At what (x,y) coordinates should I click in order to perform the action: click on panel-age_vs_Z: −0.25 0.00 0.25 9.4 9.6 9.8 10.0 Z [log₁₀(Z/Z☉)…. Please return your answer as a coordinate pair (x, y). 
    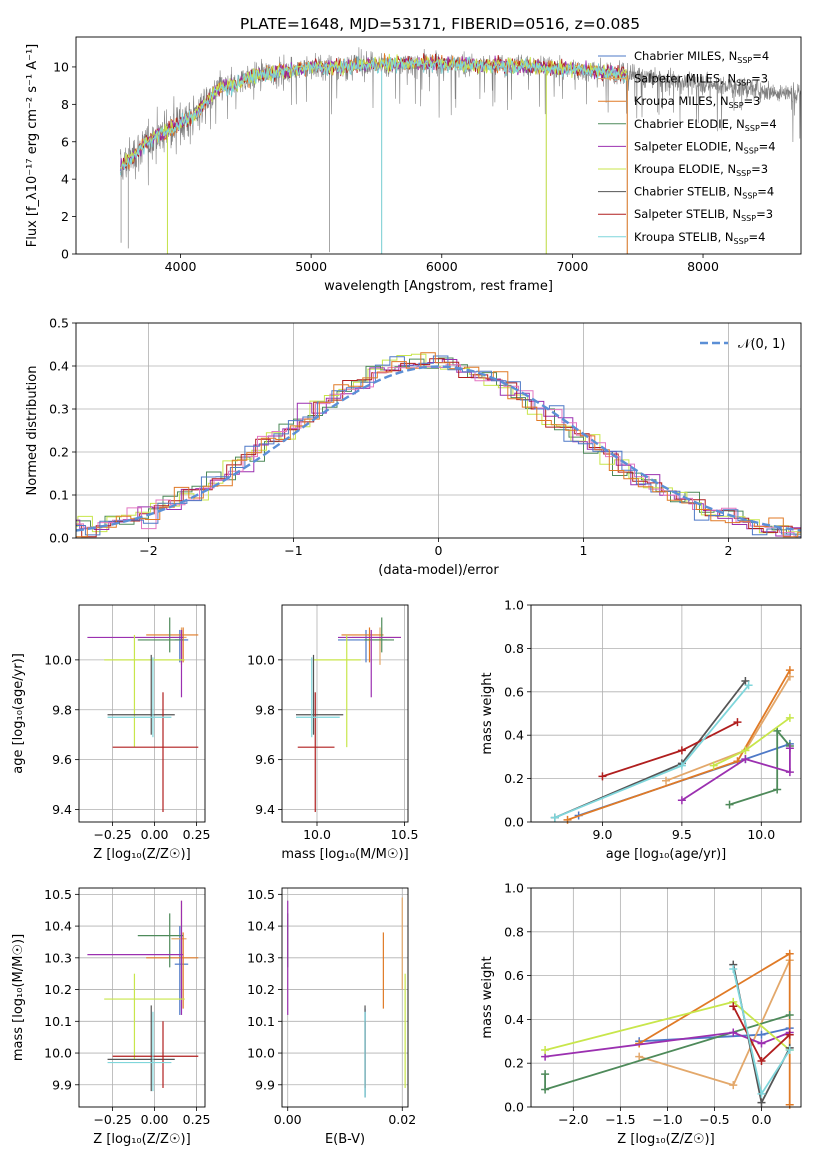
    Looking at the image, I should click on (111, 733).